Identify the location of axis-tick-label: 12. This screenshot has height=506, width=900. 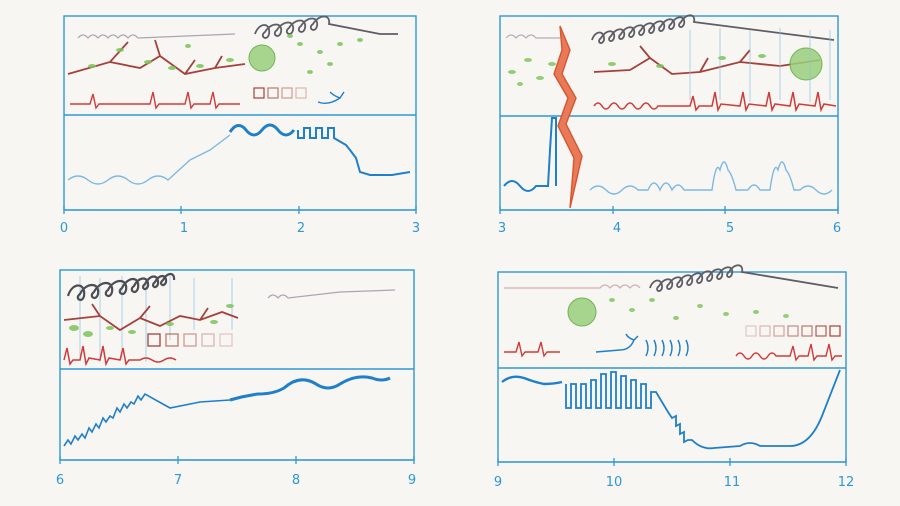
(846, 482).